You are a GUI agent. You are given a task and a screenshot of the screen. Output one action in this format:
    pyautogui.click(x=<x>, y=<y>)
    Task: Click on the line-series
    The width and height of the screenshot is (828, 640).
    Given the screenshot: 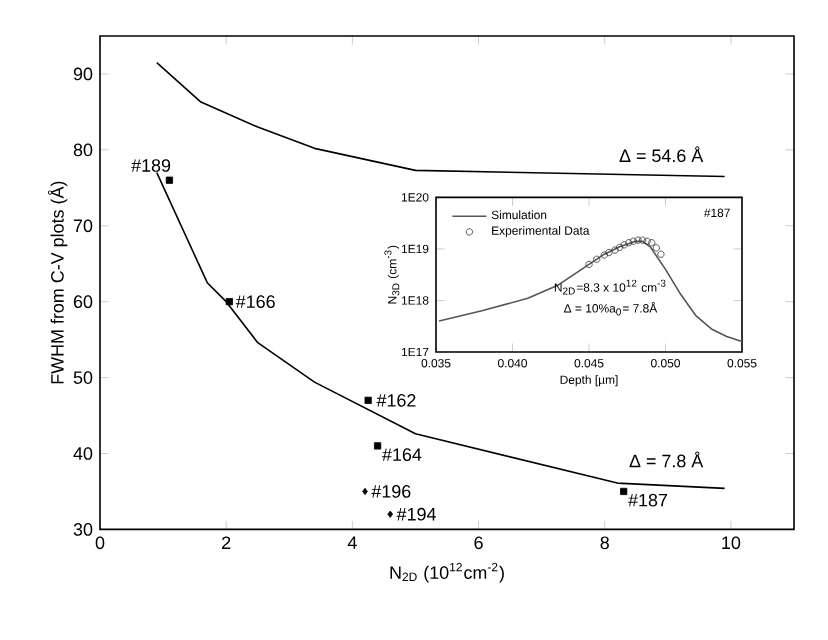 What is the action you would take?
    pyautogui.click(x=590, y=291)
    